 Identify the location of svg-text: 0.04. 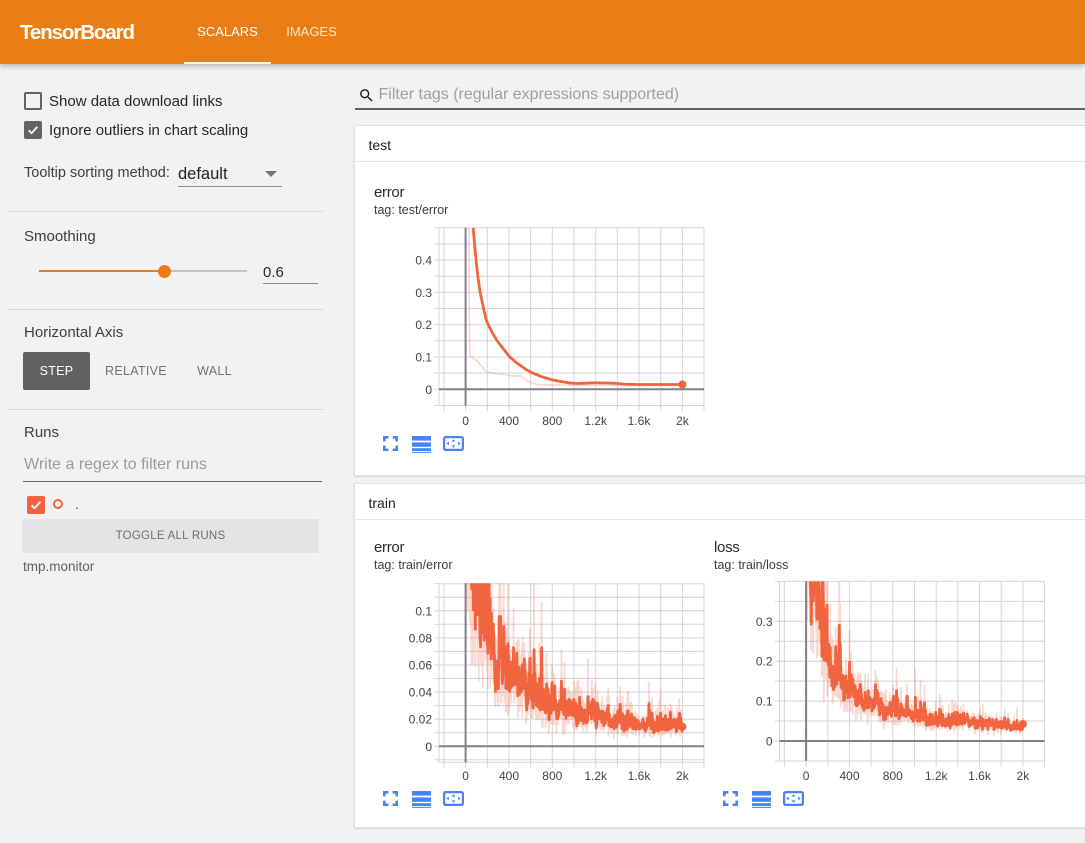
(421, 693).